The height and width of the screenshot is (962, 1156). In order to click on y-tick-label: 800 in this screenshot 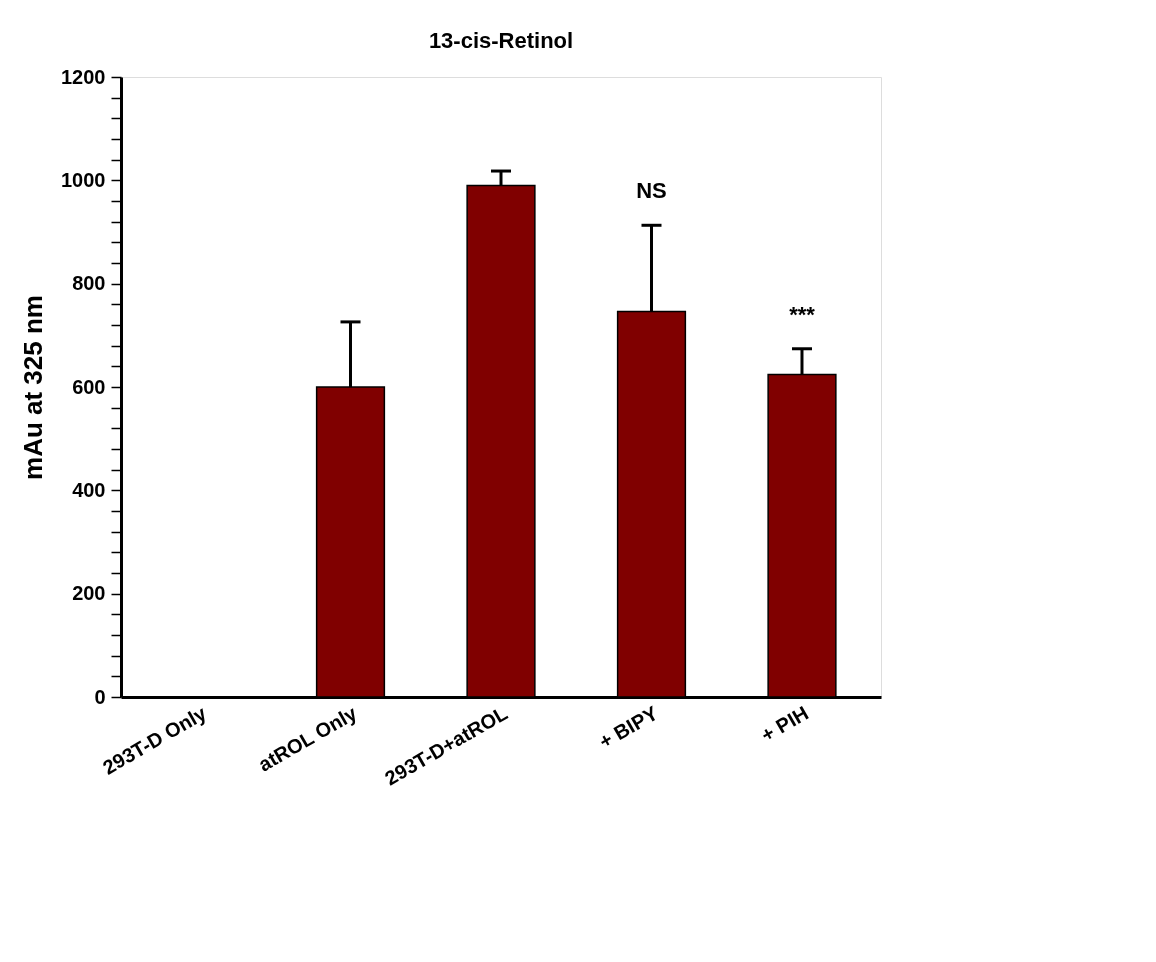, I will do `click(89, 283)`.